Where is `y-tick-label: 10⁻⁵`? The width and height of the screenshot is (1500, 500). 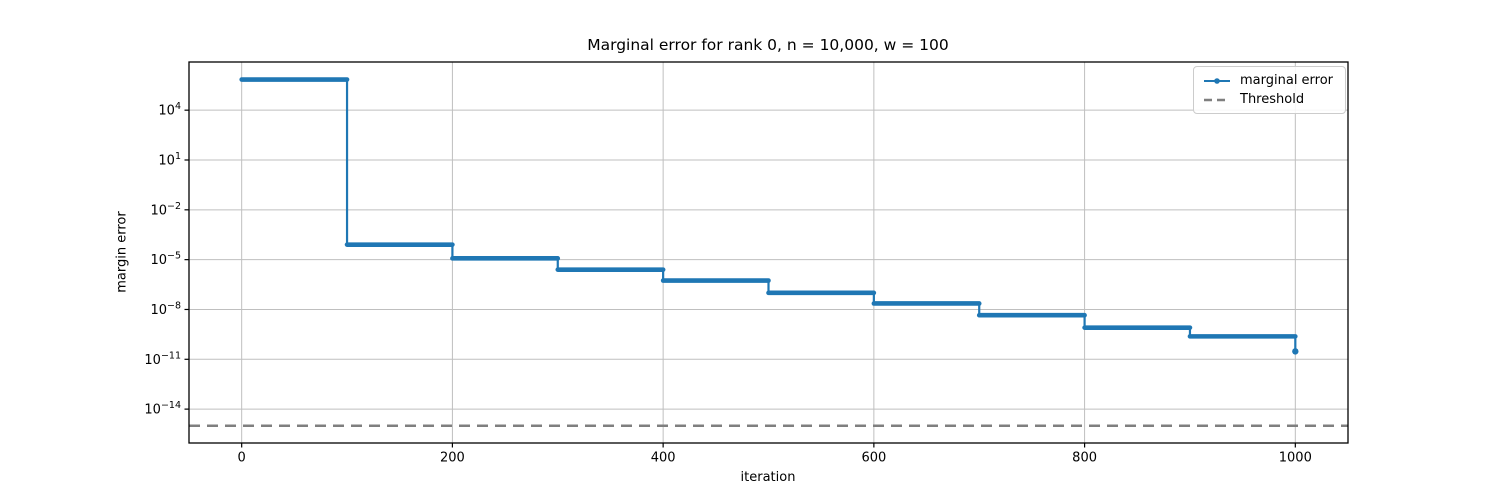
y-tick-label: 10⁻⁵ is located at coordinates (165, 260).